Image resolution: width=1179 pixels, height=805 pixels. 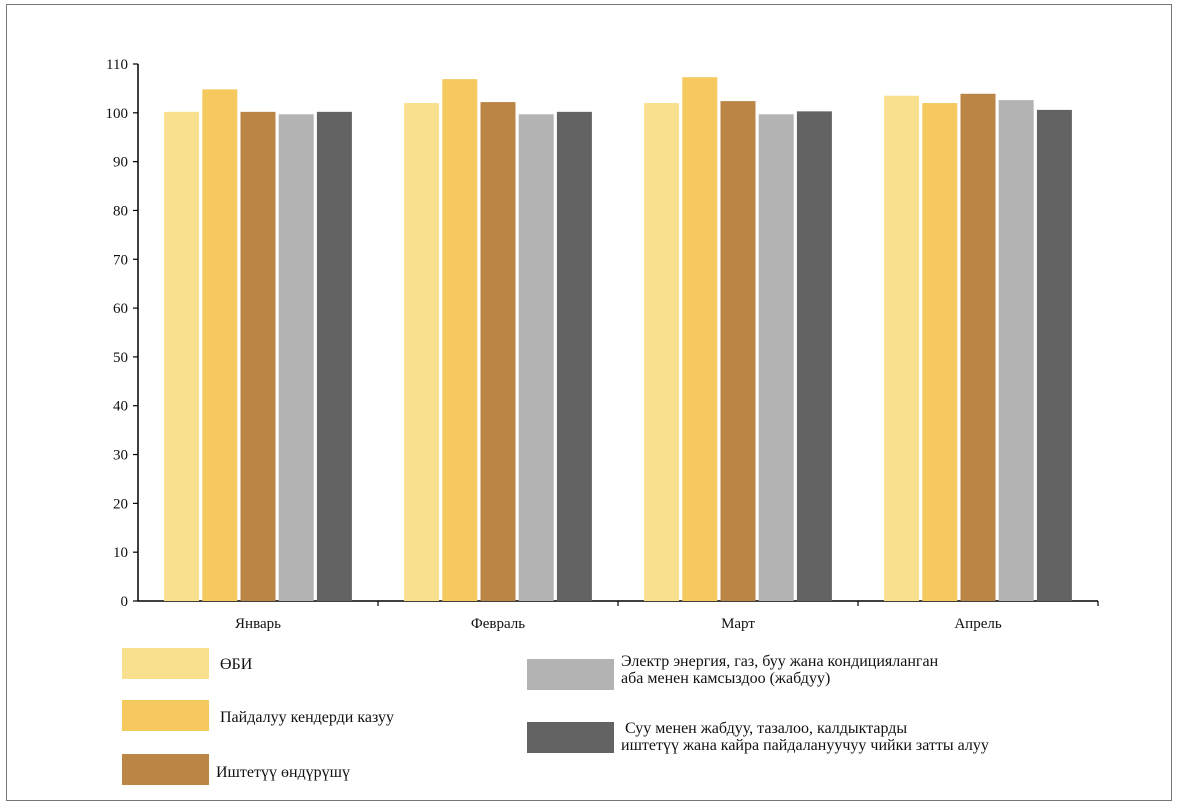 What do you see at coordinates (120, 553) in the screenshot?
I see `y-tick-label: 10` at bounding box center [120, 553].